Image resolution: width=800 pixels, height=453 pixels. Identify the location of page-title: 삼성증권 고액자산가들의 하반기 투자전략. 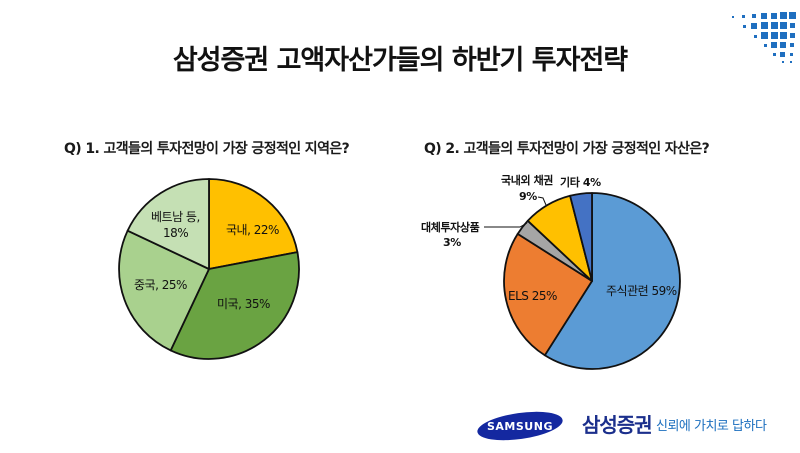
(400, 60).